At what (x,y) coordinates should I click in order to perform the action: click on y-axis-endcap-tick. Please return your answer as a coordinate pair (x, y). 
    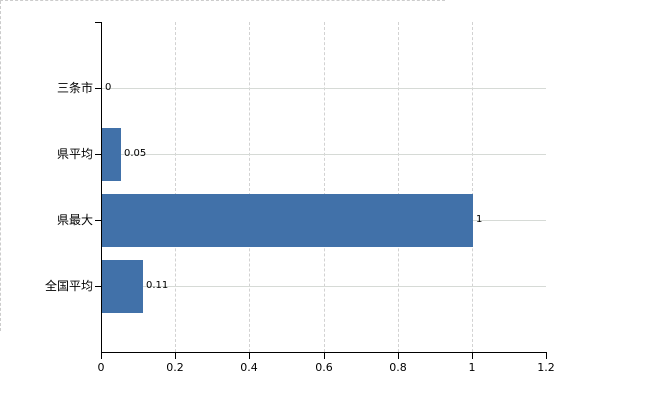
    Looking at the image, I should click on (98, 22).